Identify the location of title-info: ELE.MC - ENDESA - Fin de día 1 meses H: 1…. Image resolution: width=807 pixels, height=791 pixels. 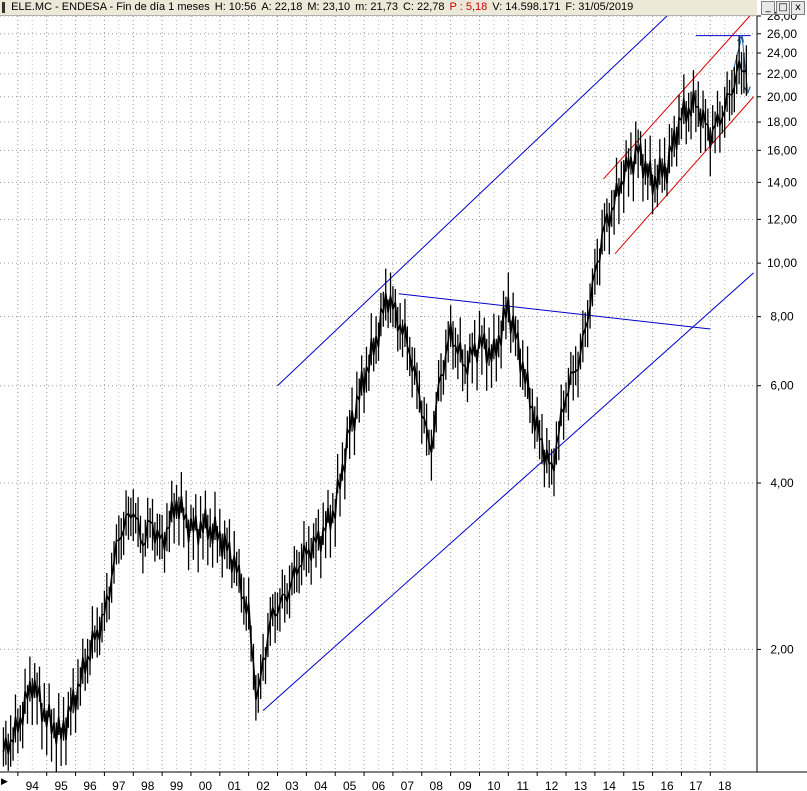
(324, 7).